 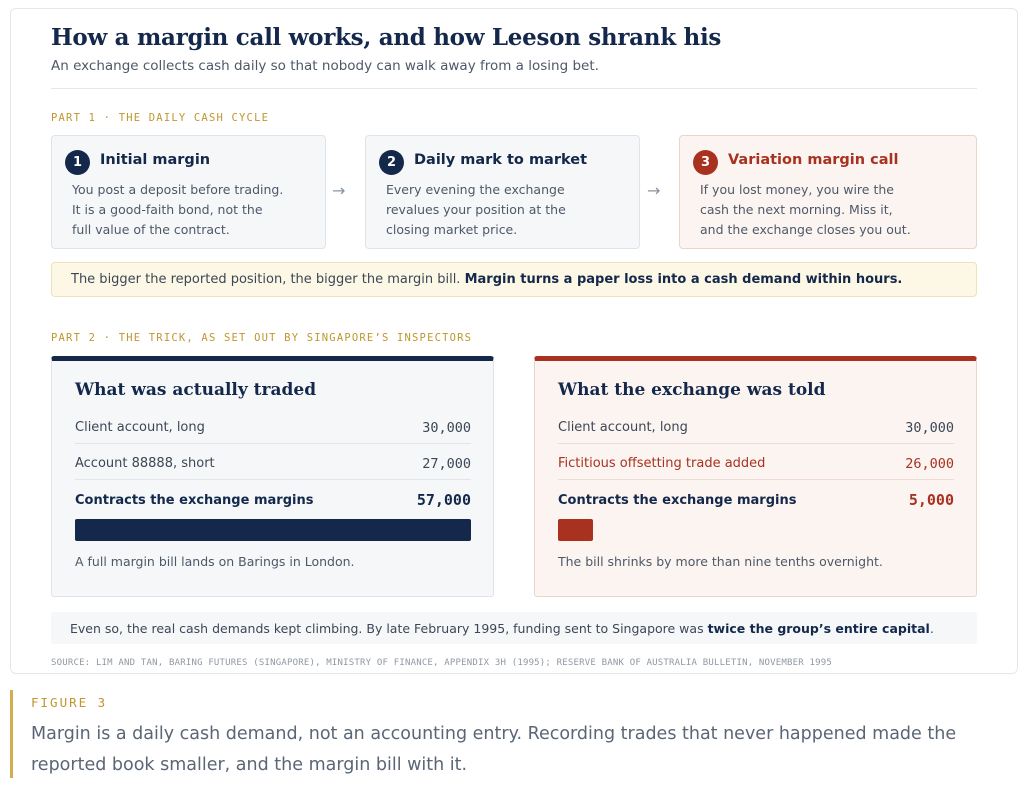 What do you see at coordinates (931, 500) in the screenshot?
I see `total-value: 5,000` at bounding box center [931, 500].